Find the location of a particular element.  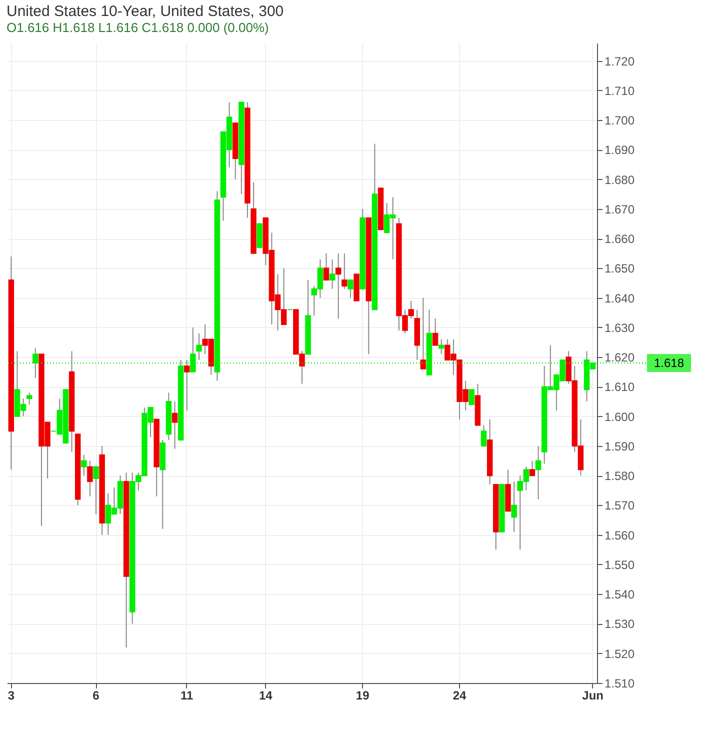

y-tick-label: 1.710 is located at coordinates (619, 91).